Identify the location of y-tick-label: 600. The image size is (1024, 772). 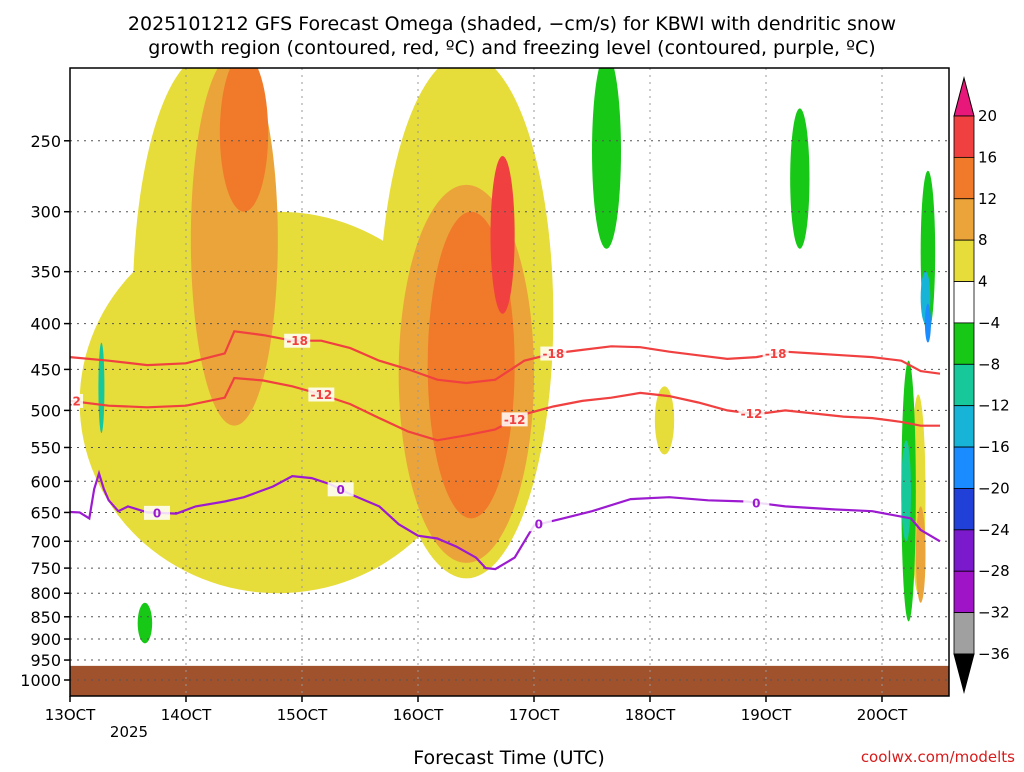
(45, 481).